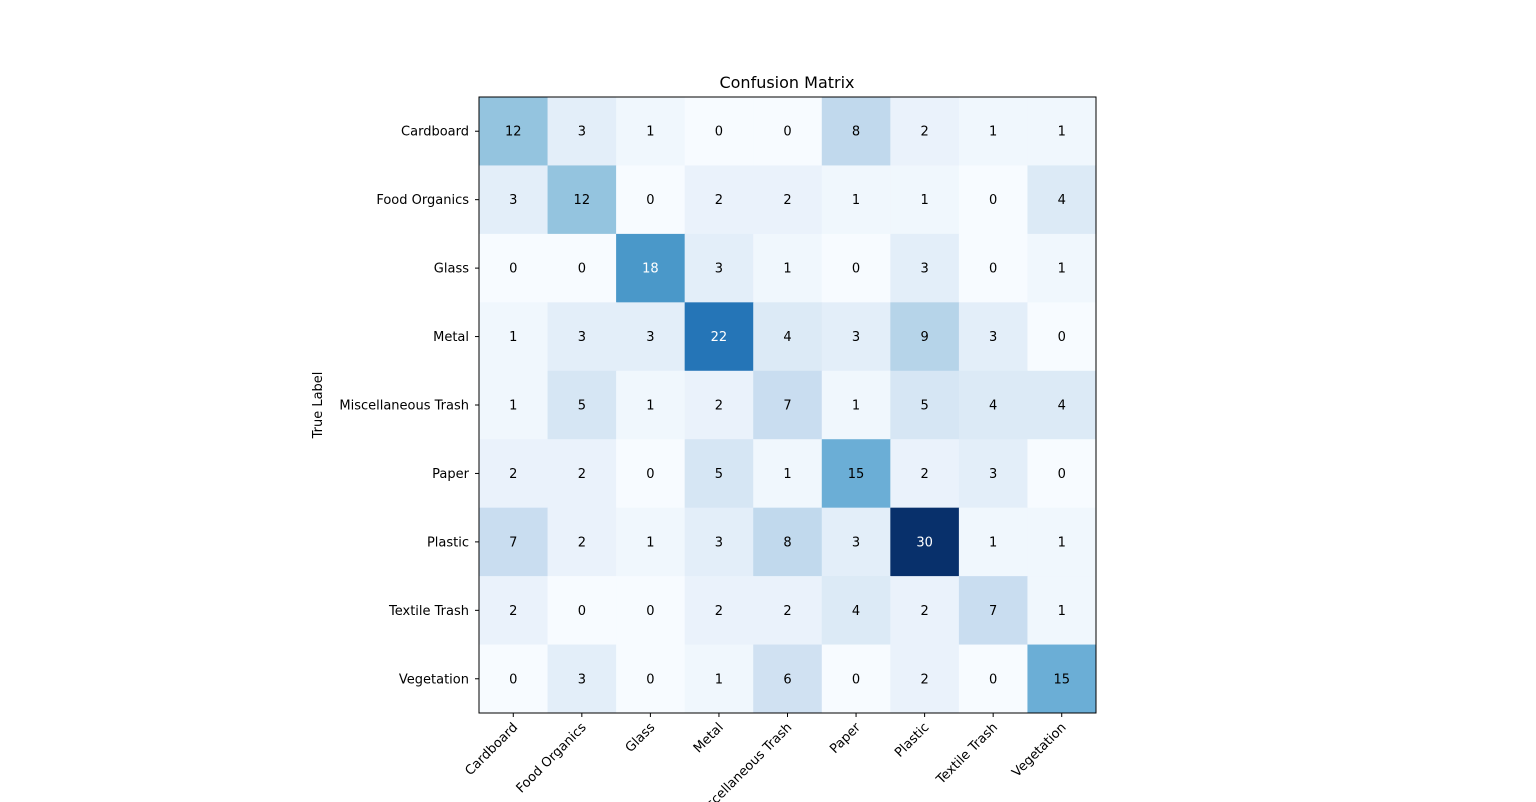 Image resolution: width=1536 pixels, height=802 pixels. I want to click on x-tick-label: Glass, so click(641, 738).